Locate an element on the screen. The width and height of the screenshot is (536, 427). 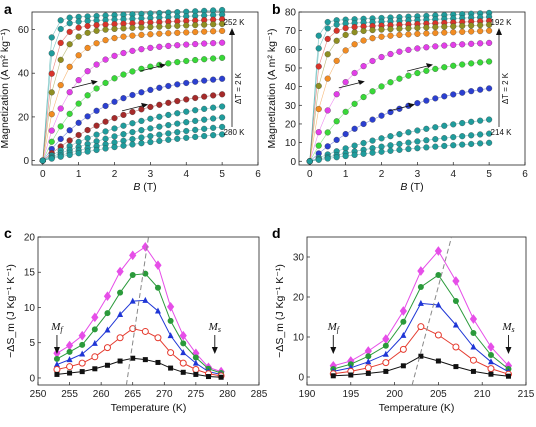
x-tick-label: 270 is located at coordinates (164, 394).